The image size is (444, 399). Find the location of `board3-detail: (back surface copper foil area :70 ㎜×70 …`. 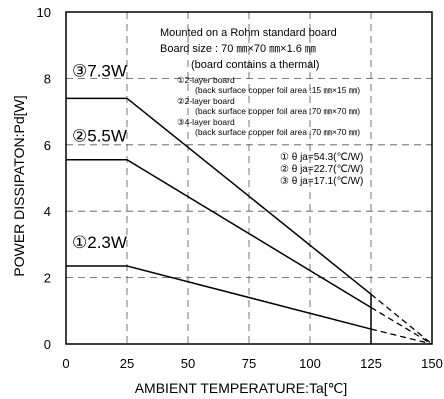

board3-detail: (back surface copper foil area :70 ㎜×70 … is located at coordinates (277, 132).